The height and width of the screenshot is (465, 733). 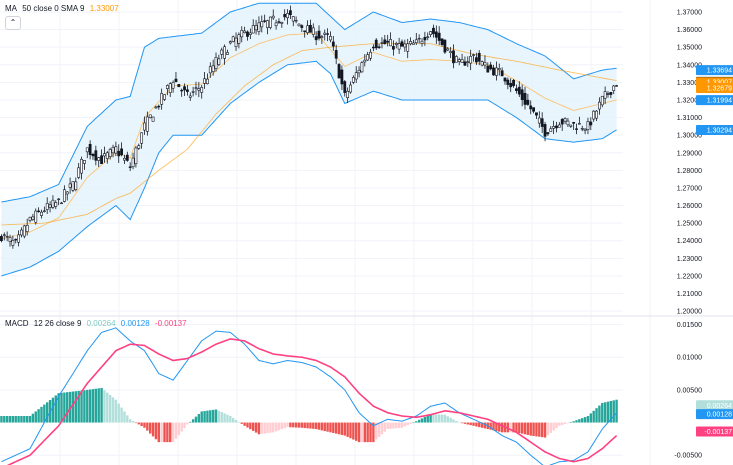 I want to click on y-tick-label: 1.23000, so click(x=689, y=259).